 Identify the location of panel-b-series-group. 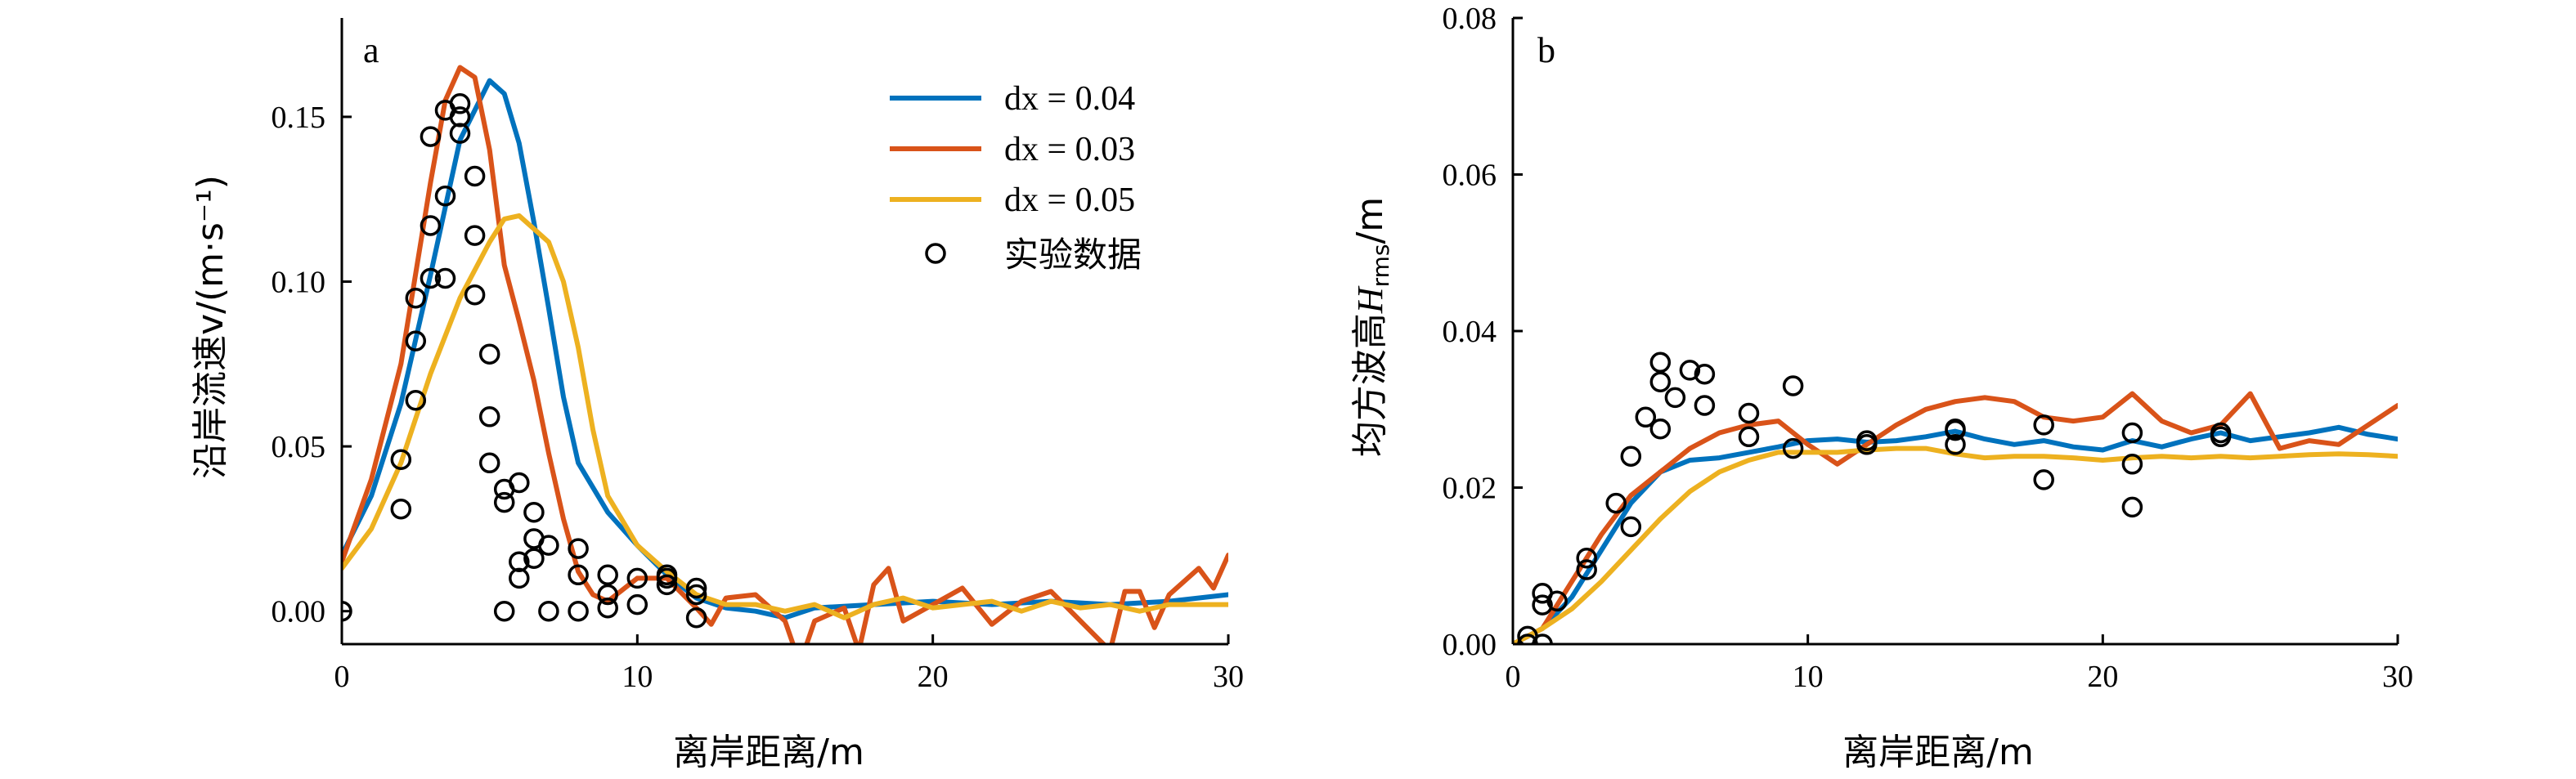
(1955, 518).